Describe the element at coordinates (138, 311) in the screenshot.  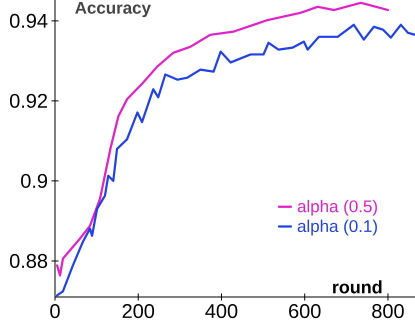
I see `x-tick-label: 200` at that location.